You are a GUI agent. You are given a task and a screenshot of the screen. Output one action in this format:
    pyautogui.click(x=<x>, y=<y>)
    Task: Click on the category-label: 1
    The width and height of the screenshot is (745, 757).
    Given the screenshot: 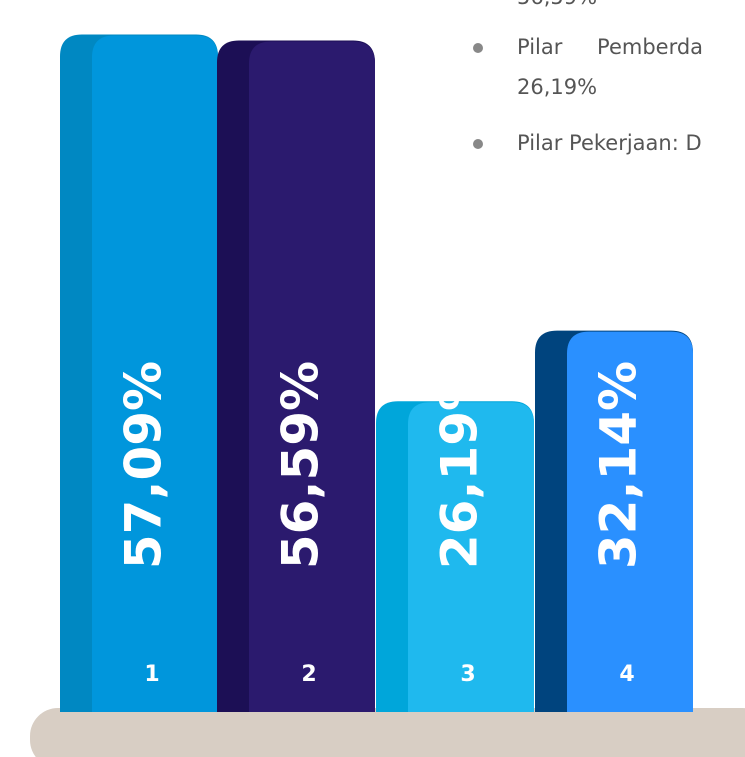 What is the action you would take?
    pyautogui.click(x=151, y=674)
    